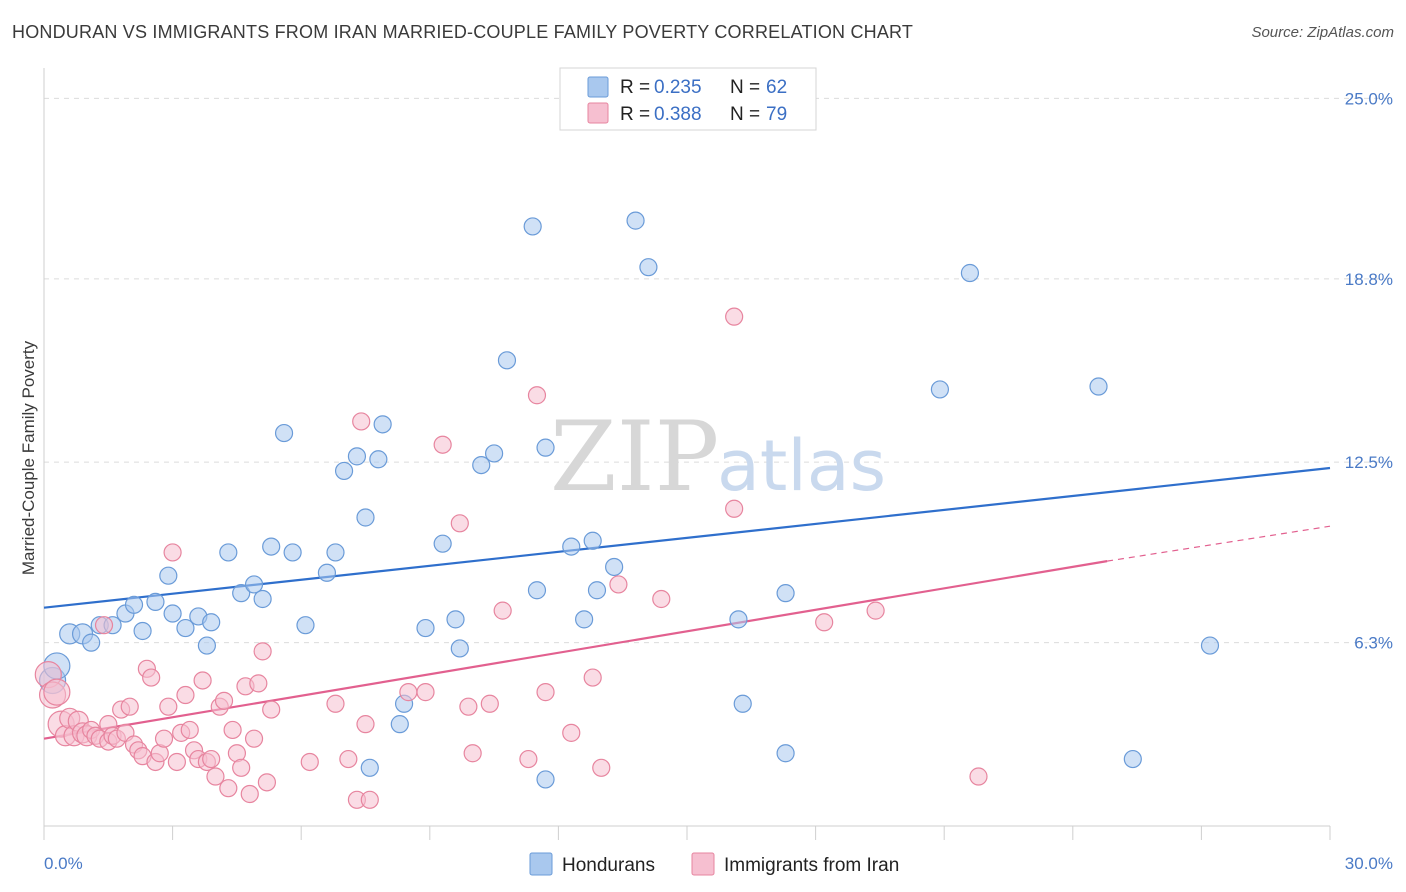  Describe the element at coordinates (635, 114) in the screenshot. I see `legend-r-label-iran: R =` at that location.